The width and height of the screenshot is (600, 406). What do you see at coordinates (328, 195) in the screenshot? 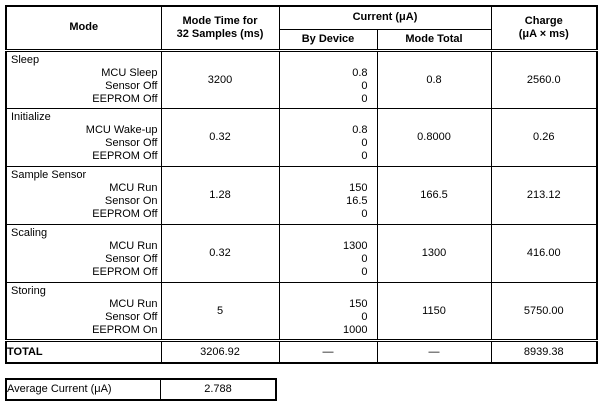
I see `by-device-values: 150 16.5 0` at bounding box center [328, 195].